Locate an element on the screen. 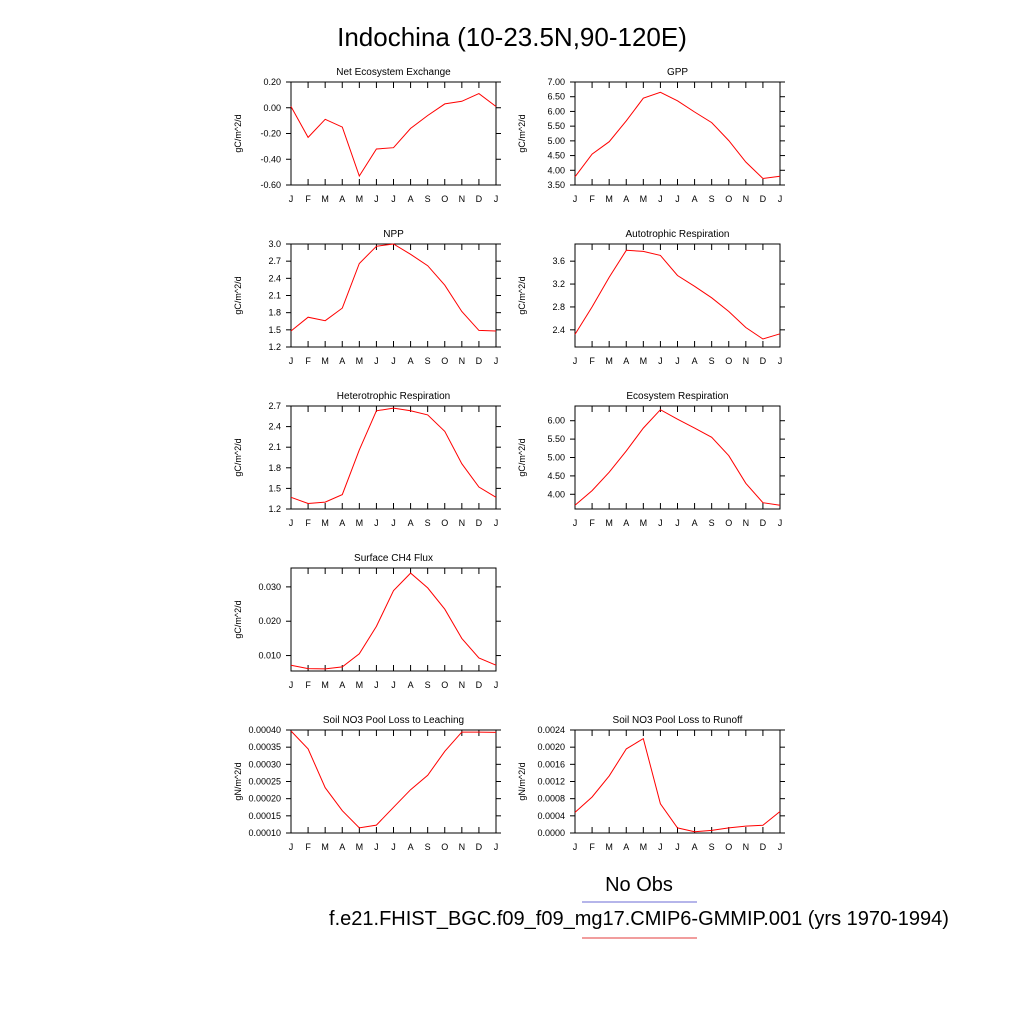 The image size is (1024, 1024). panel-title: Heterotrophic Respiration is located at coordinates (393, 396).